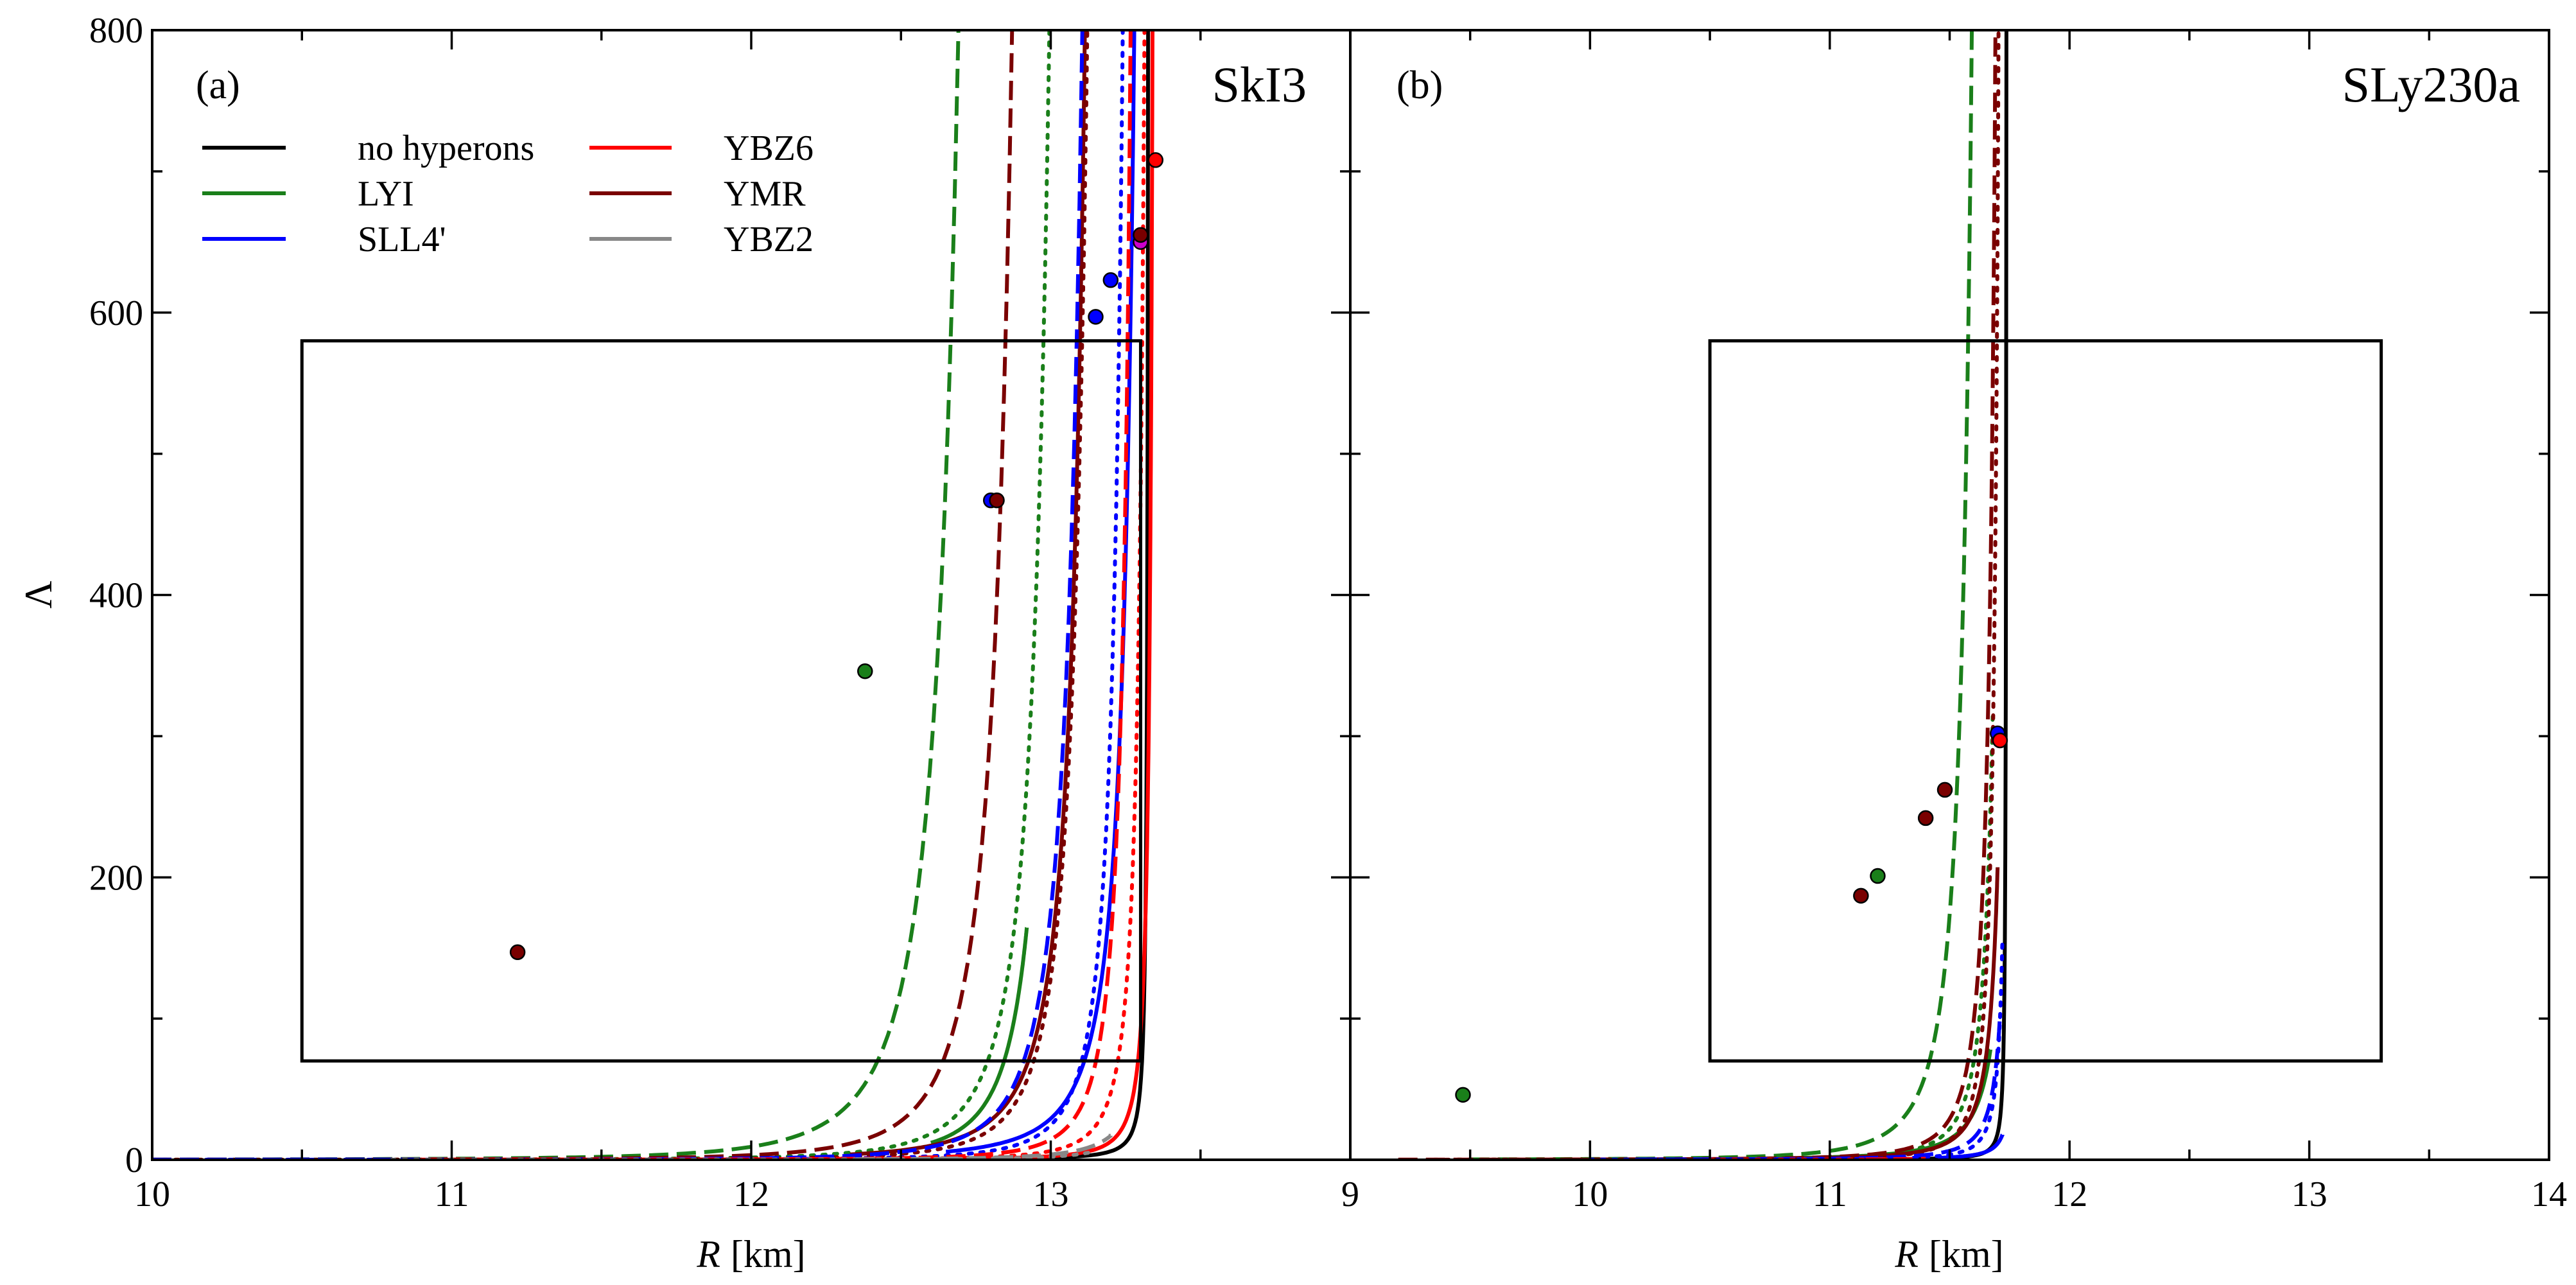  What do you see at coordinates (2431, 84) in the screenshot?
I see `model-name-b: SLy230a` at bounding box center [2431, 84].